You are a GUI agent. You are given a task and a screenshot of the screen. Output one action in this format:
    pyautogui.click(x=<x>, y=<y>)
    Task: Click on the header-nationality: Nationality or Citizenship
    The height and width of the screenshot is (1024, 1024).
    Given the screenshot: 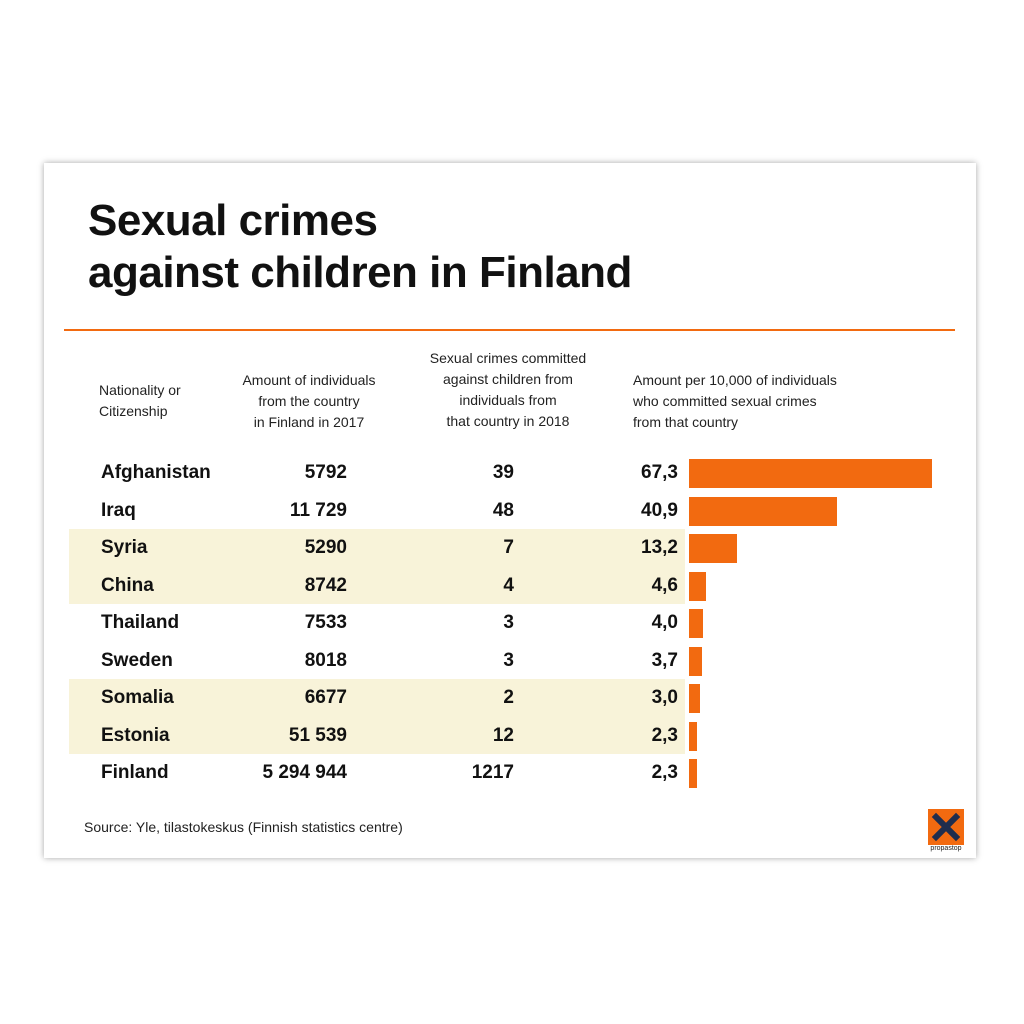 What is the action you would take?
    pyautogui.click(x=140, y=400)
    